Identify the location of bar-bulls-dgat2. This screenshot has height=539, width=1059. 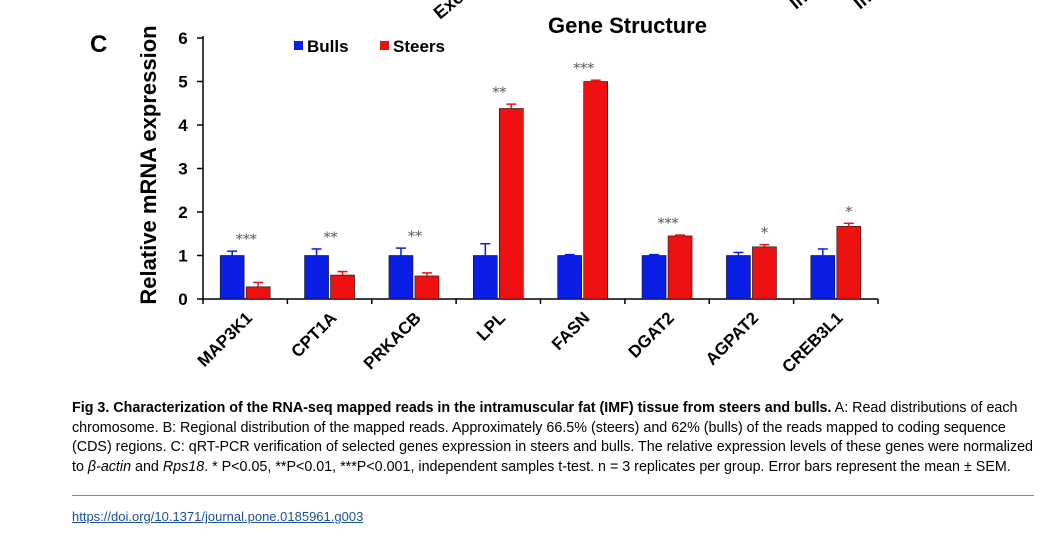
(654, 277).